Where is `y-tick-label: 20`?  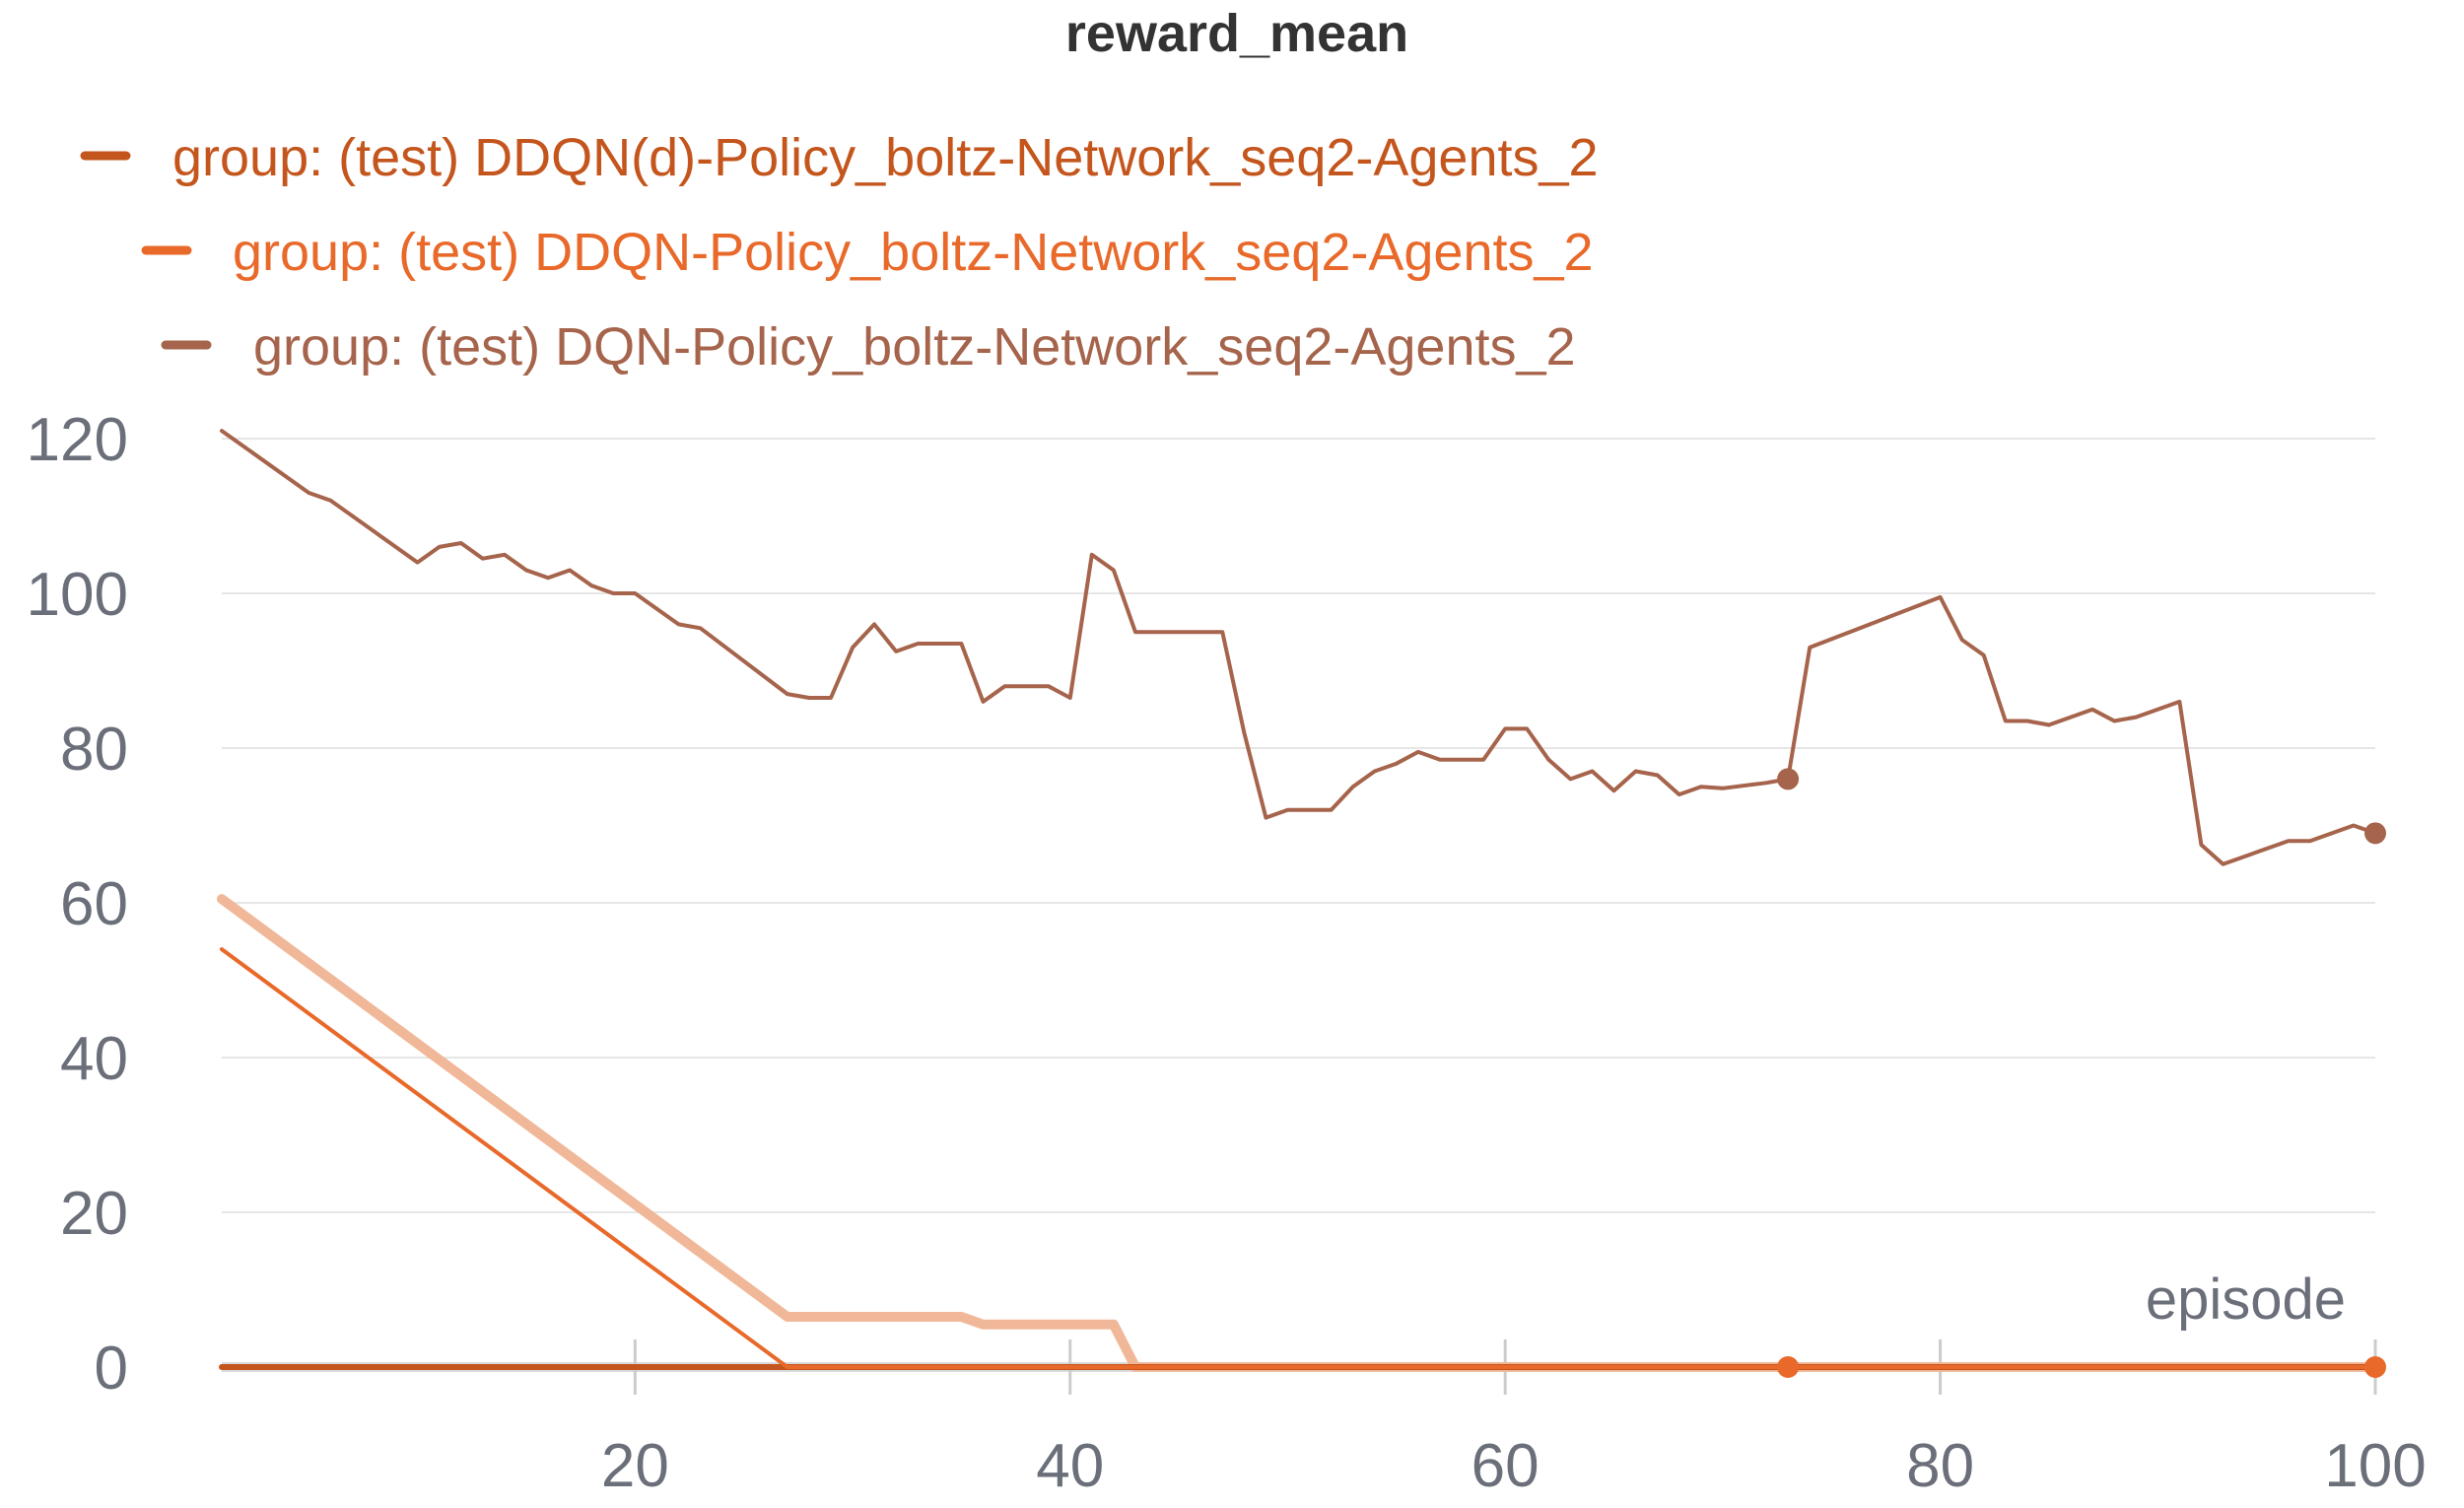
y-tick-label: 20 is located at coordinates (94, 1214).